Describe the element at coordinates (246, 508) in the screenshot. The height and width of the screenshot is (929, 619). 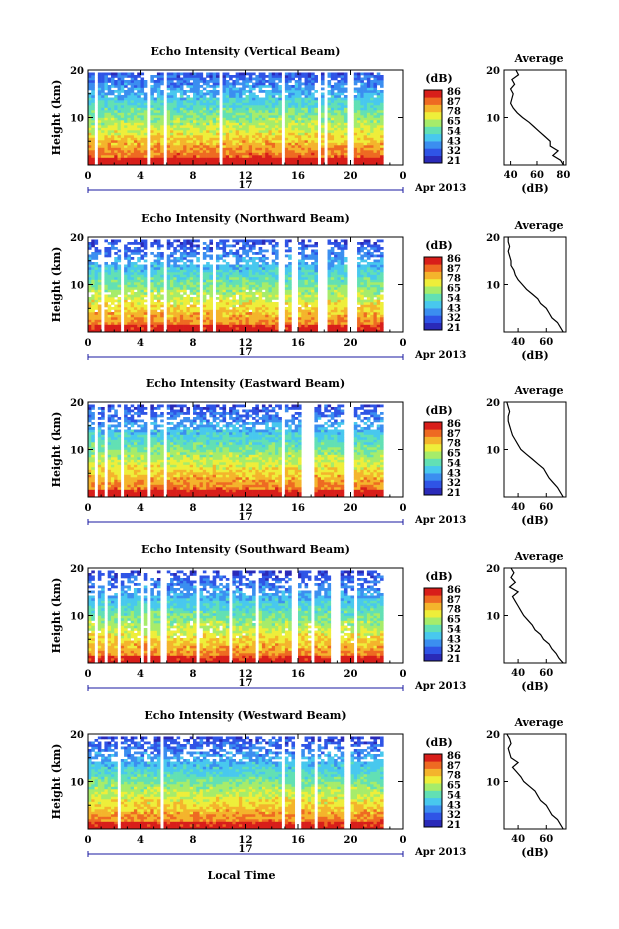
I see `x-tick-label: 12` at that location.